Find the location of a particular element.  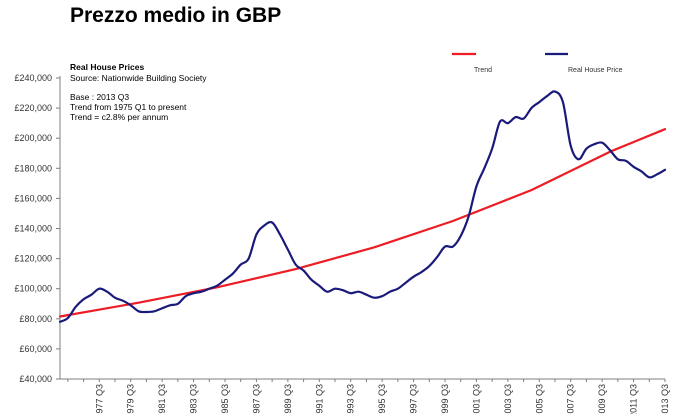

y-tick-label: £40,000 is located at coordinates (35, 379).